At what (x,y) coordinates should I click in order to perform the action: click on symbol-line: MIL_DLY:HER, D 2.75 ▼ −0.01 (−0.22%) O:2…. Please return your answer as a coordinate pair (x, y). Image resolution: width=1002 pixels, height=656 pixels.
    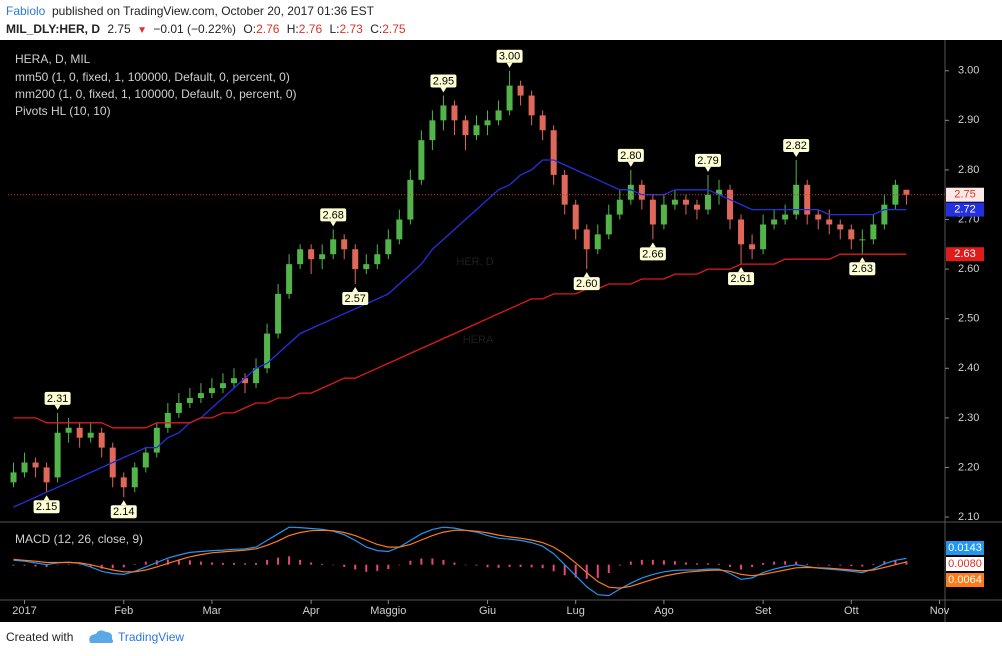
    Looking at the image, I should click on (206, 29).